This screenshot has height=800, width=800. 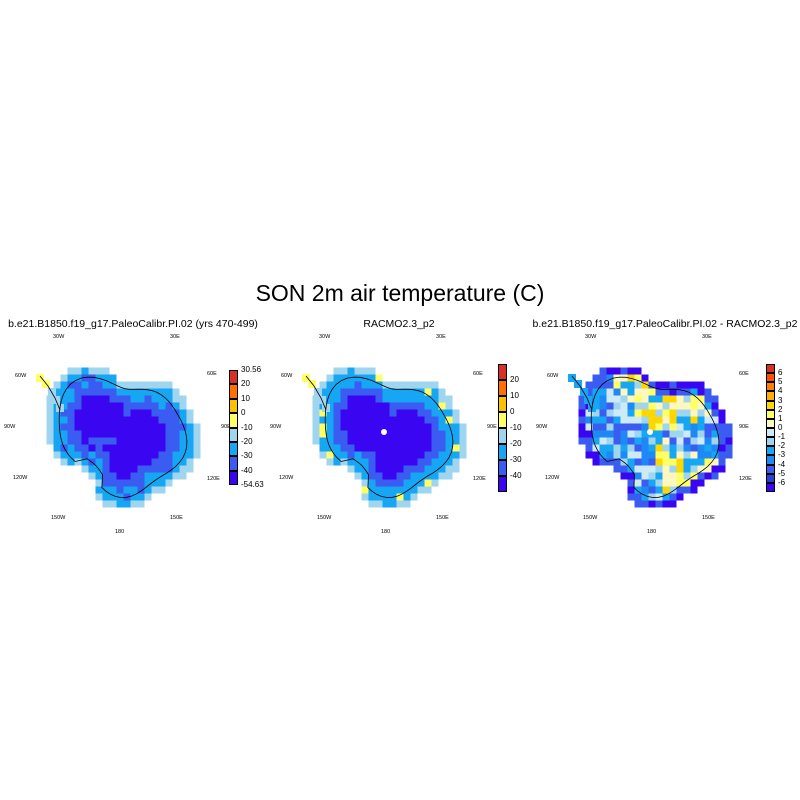 I want to click on pole-hole, so click(x=650, y=432).